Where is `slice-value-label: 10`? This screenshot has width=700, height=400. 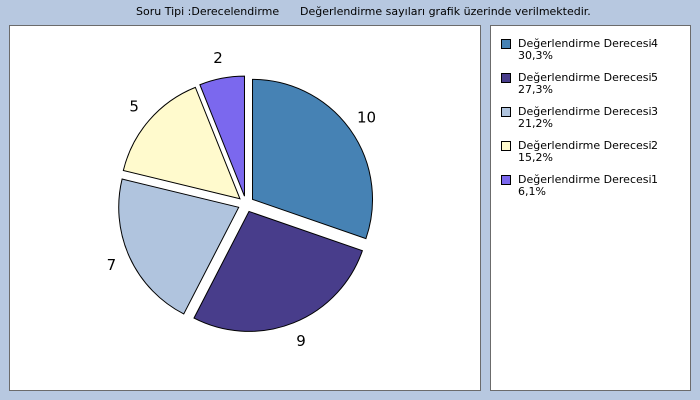 slice-value-label: 10 is located at coordinates (366, 118).